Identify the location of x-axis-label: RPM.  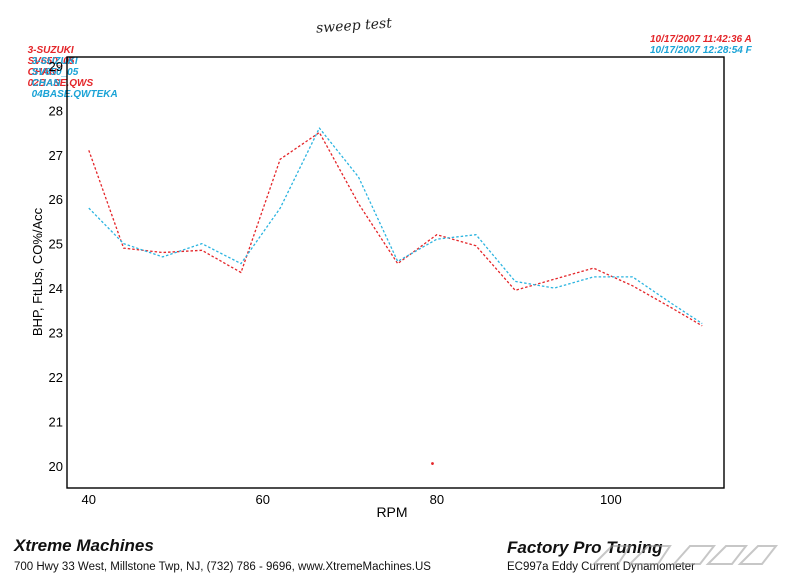
(391, 512).